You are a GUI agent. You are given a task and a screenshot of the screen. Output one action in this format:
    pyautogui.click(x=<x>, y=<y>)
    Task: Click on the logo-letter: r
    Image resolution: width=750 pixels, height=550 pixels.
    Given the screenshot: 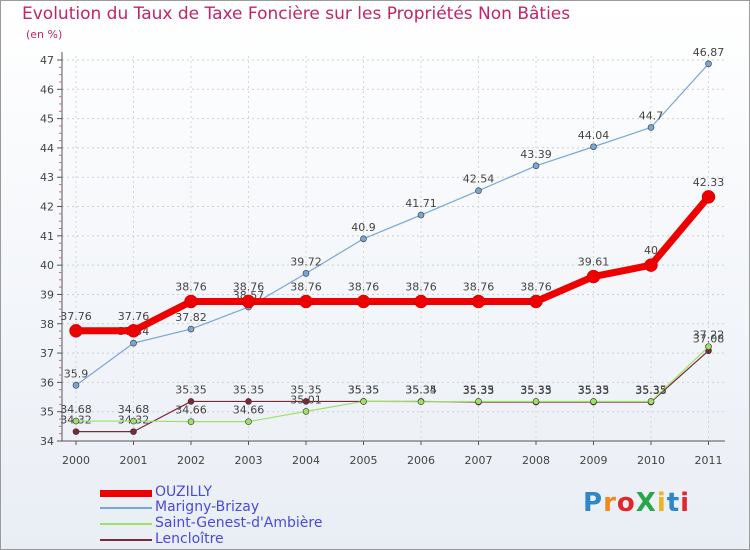 What is the action you would take?
    pyautogui.click(x=610, y=503)
    